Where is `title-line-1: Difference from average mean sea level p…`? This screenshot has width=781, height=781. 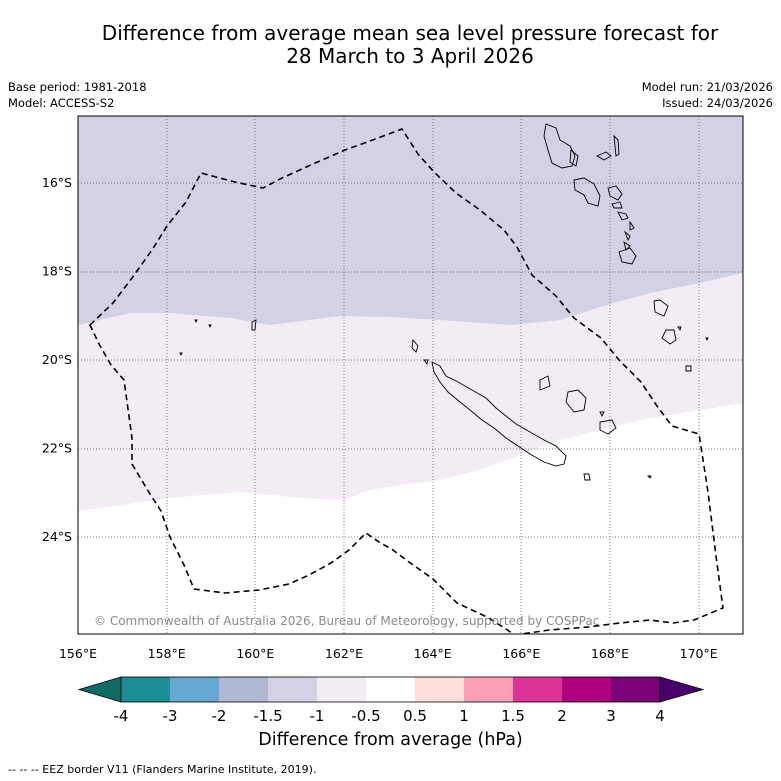
title-line-1: Difference from average mean sea level p… is located at coordinates (410, 33).